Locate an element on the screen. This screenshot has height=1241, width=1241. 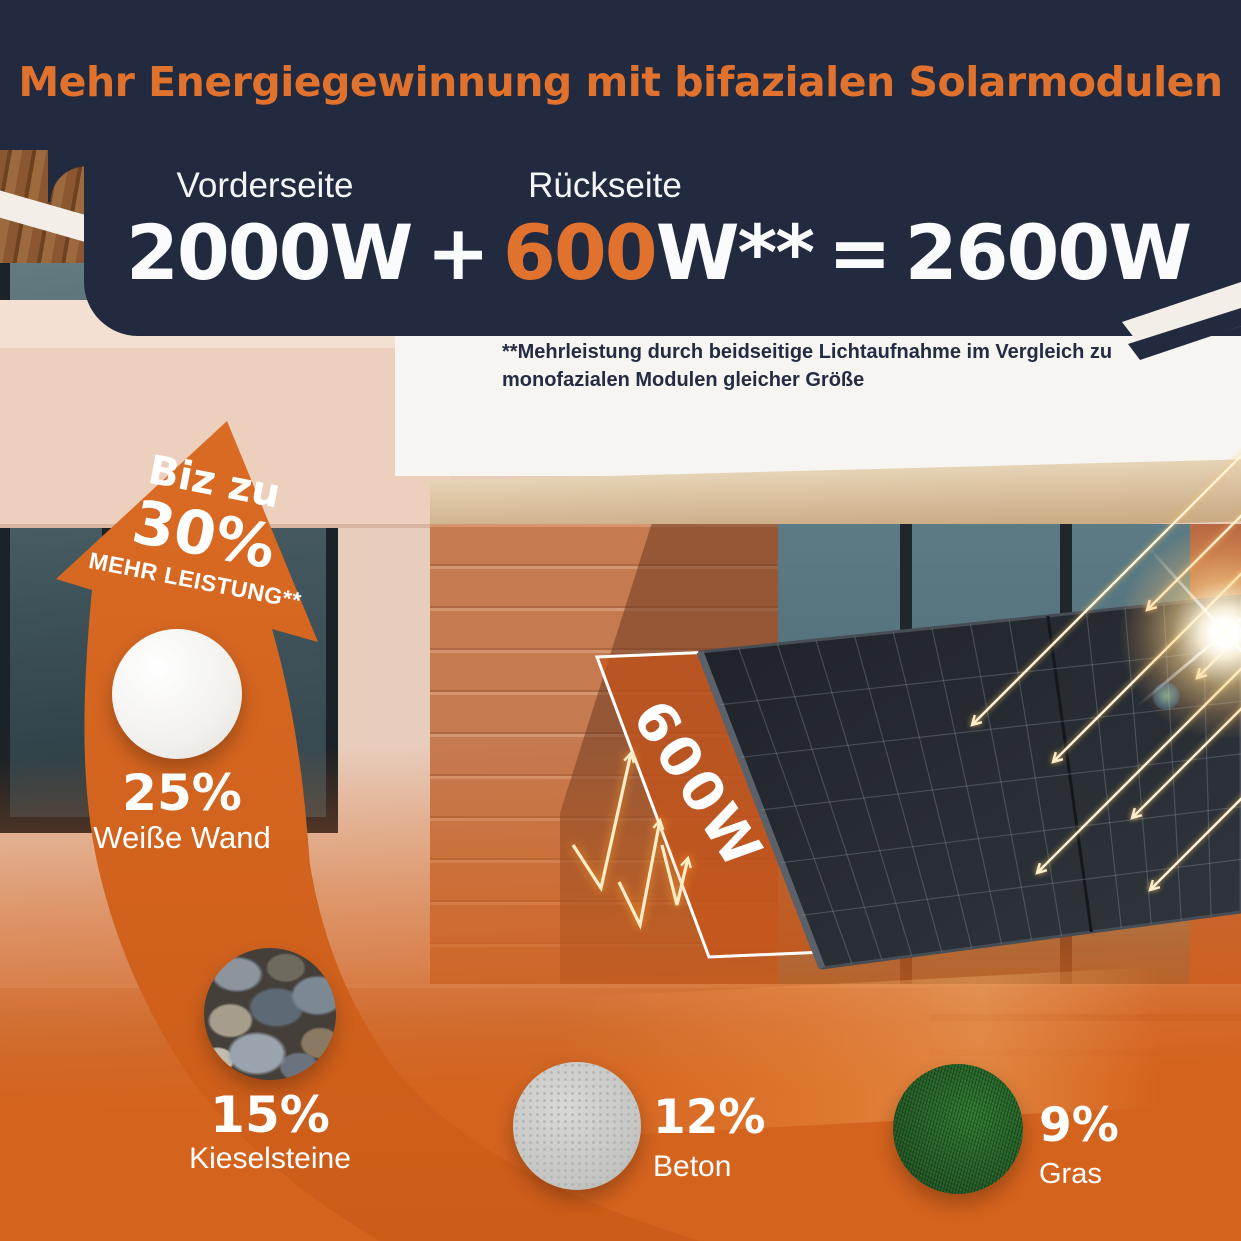
footnote-line2: monofazialen Modulen gleicher Größe is located at coordinates (683, 380).